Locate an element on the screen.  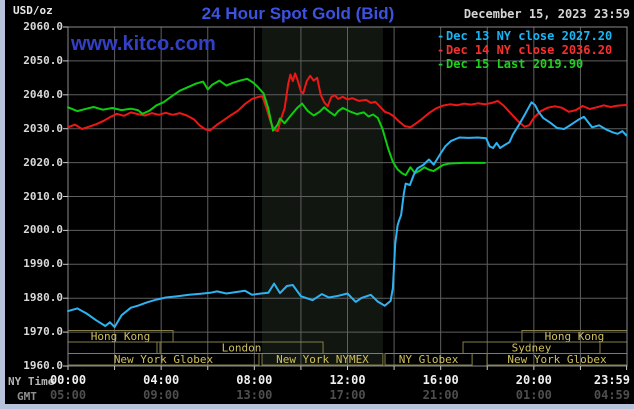
y-tick-label: 1960.0 is located at coordinates (43, 365).